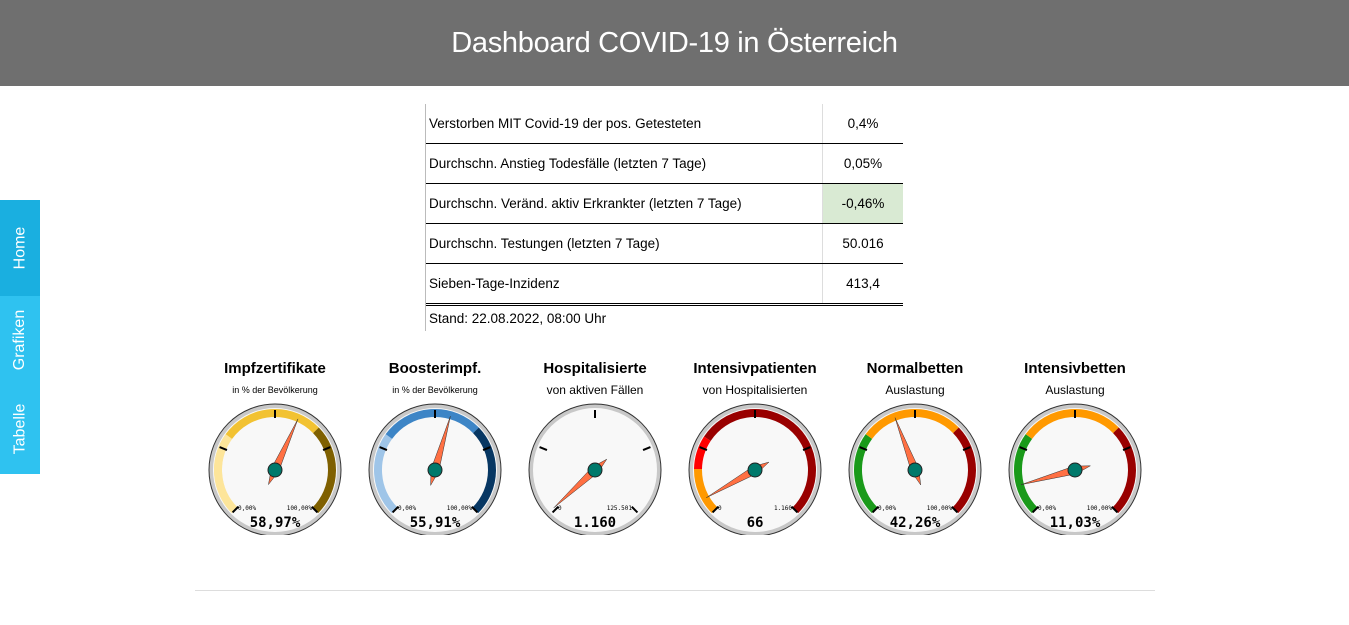 Image resolution: width=1349 pixels, height=625 pixels. Describe the element at coordinates (755, 523) in the screenshot. I see `gauge-value: 66` at that location.